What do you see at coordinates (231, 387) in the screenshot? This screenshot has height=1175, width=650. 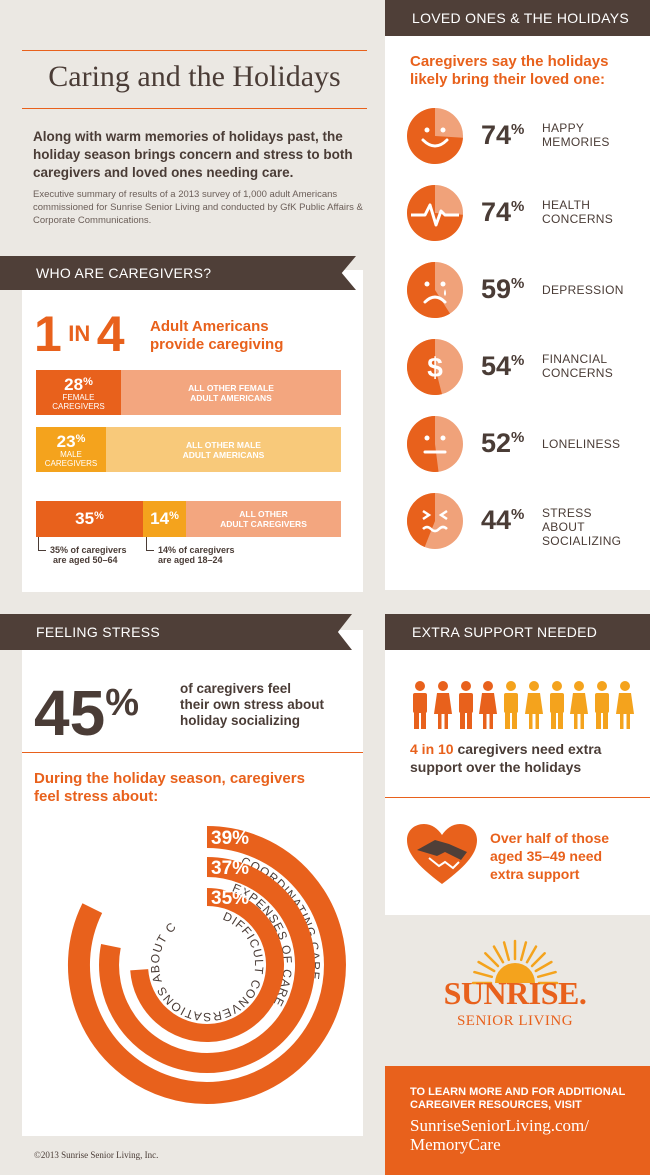 I see `female-other-1: ALL OTHER FEMALE` at bounding box center [231, 387].